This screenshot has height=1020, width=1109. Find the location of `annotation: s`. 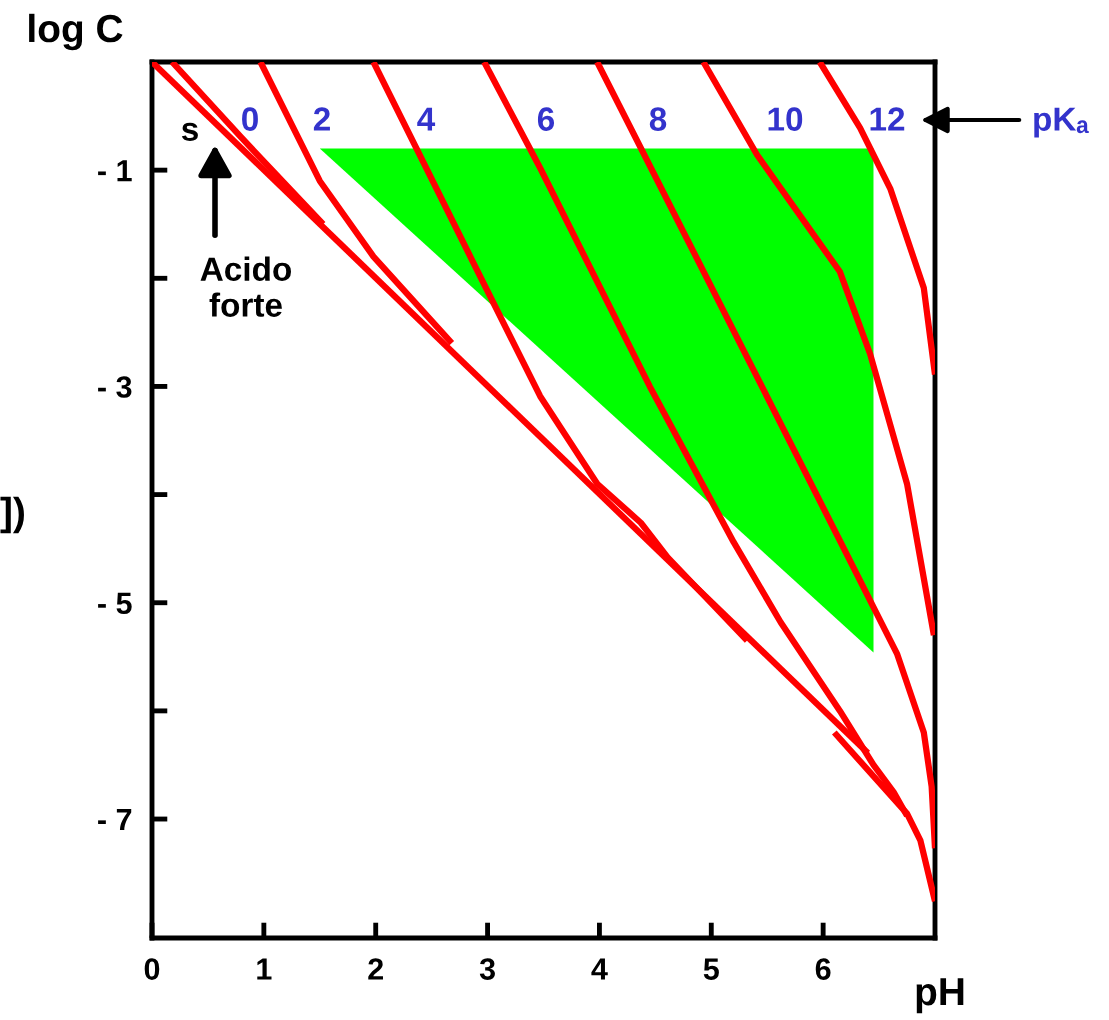

annotation: s is located at coordinates (189, 131).